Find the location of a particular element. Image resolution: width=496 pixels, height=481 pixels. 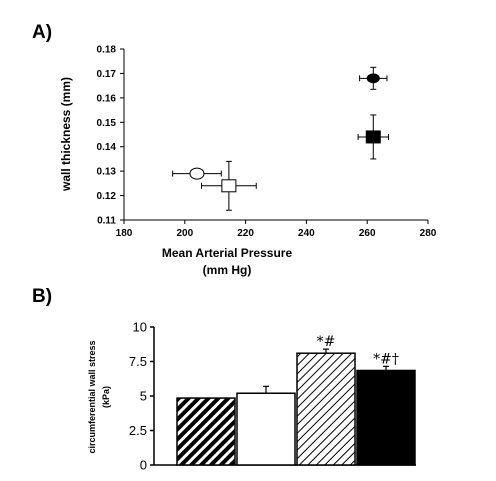

panel-a-points is located at coordinates (280, 138).